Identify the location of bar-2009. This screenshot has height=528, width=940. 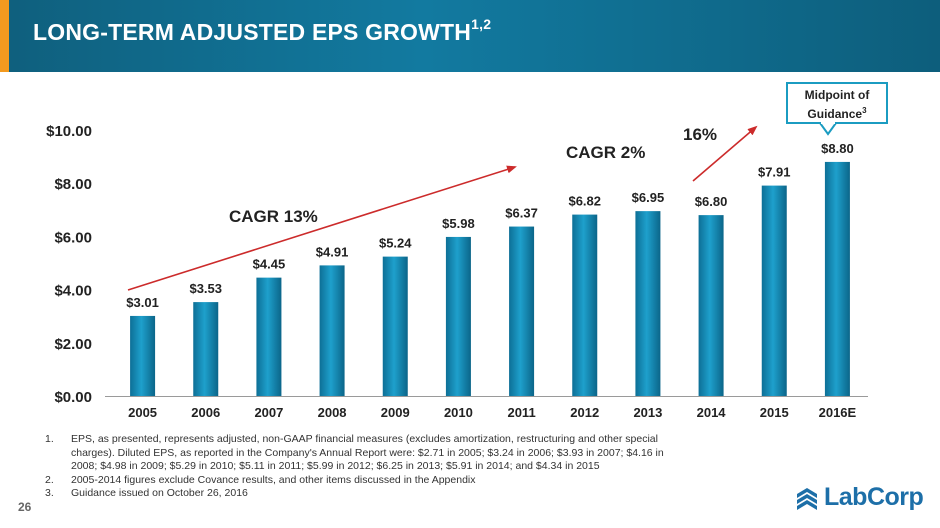
(395, 326).